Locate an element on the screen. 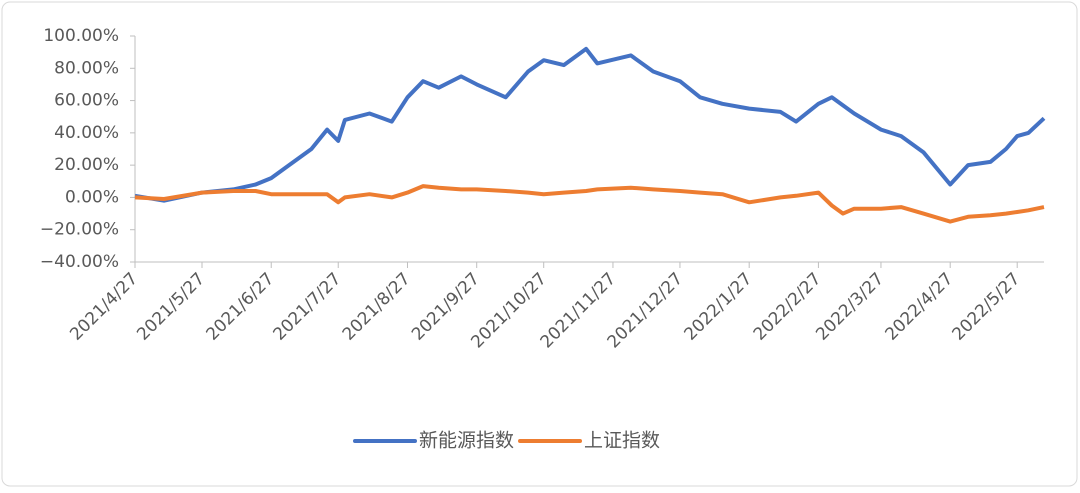  y-tick-label: 60.00% is located at coordinates (86, 101).